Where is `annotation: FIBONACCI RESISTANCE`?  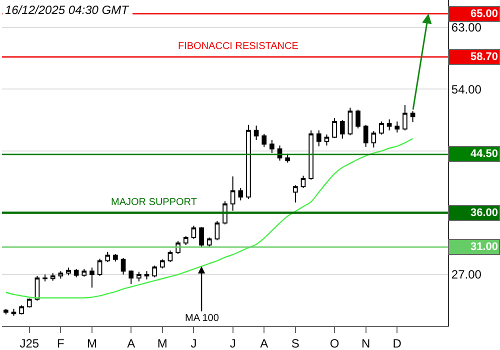 annotation: FIBONACCI RESISTANCE is located at coordinates (238, 46).